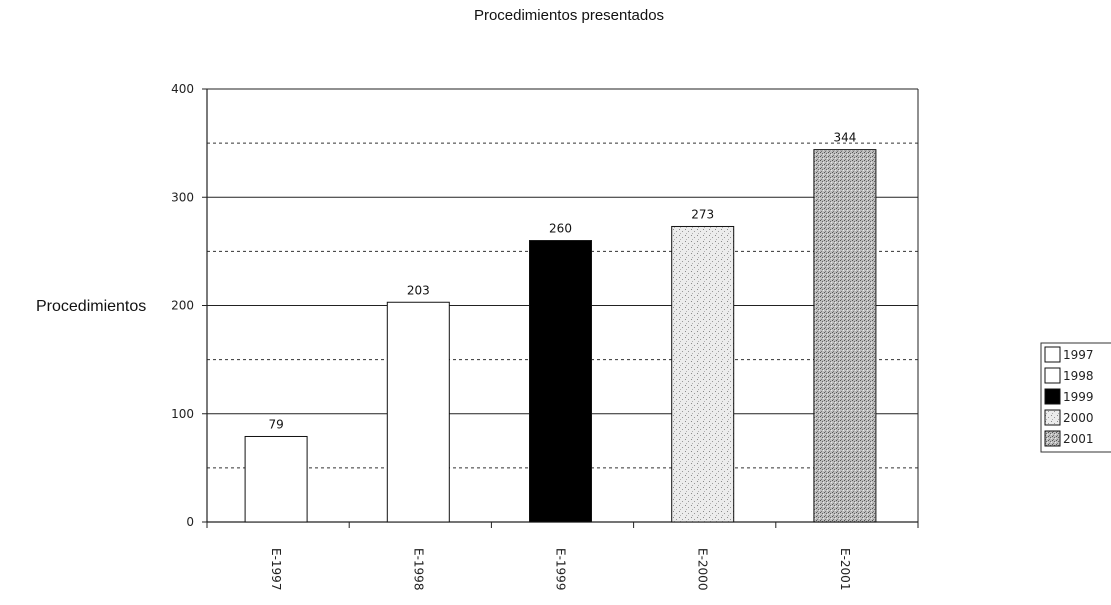 The width and height of the screenshot is (1111, 605). What do you see at coordinates (703, 569) in the screenshot?
I see `x-tick-label: E-2000` at bounding box center [703, 569].